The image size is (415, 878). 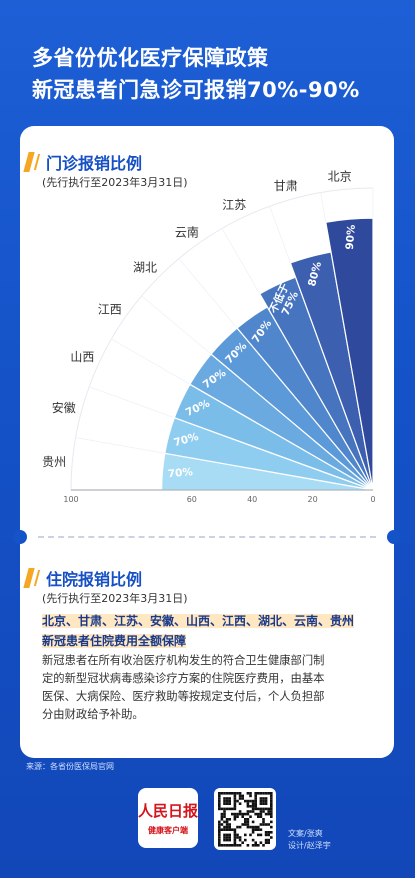 I want to click on qr-code, so click(x=245, y=819).